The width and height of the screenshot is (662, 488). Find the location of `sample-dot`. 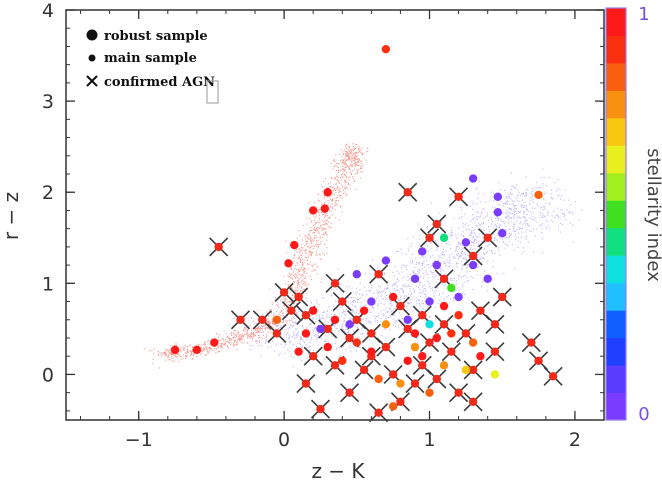

sample-dot is located at coordinates (294, 245).